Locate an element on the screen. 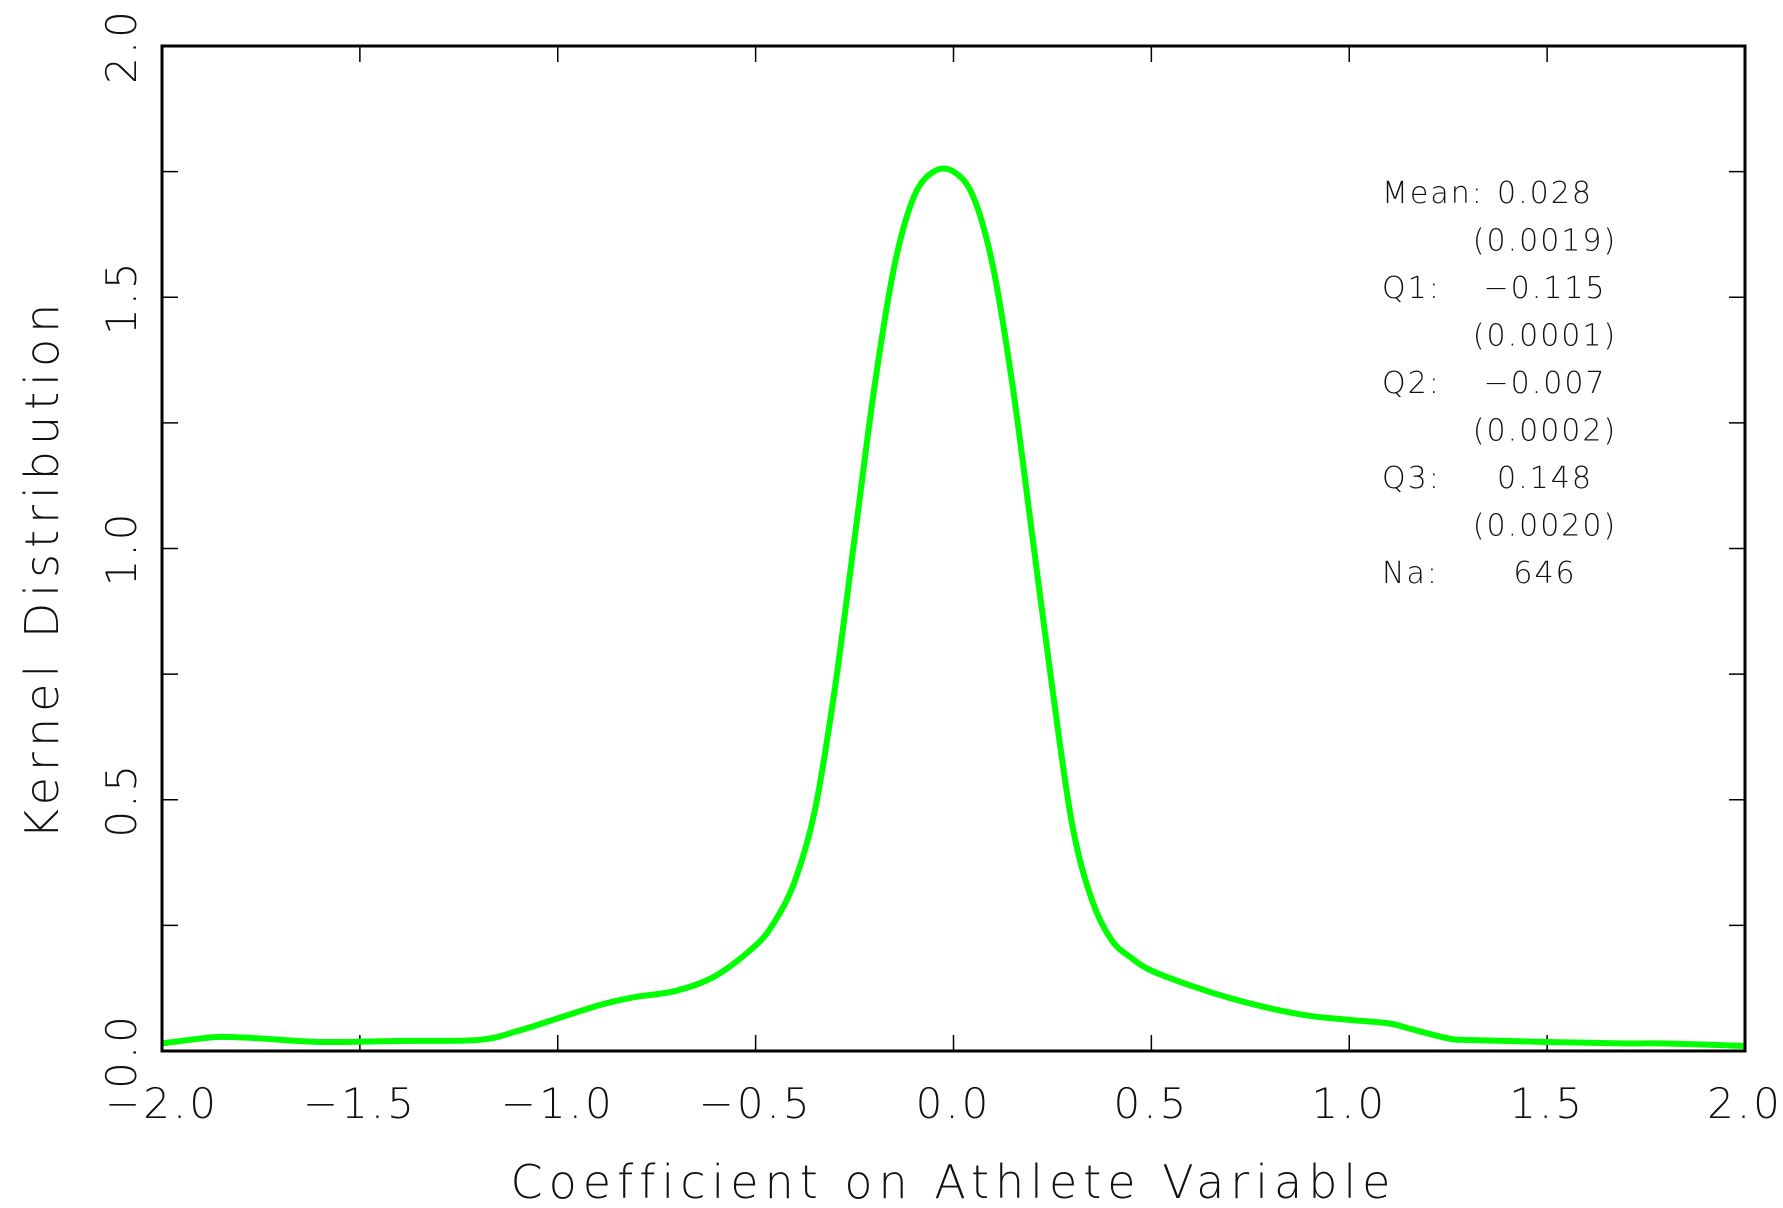  stats-label: Q3: is located at coordinates (1411, 478).